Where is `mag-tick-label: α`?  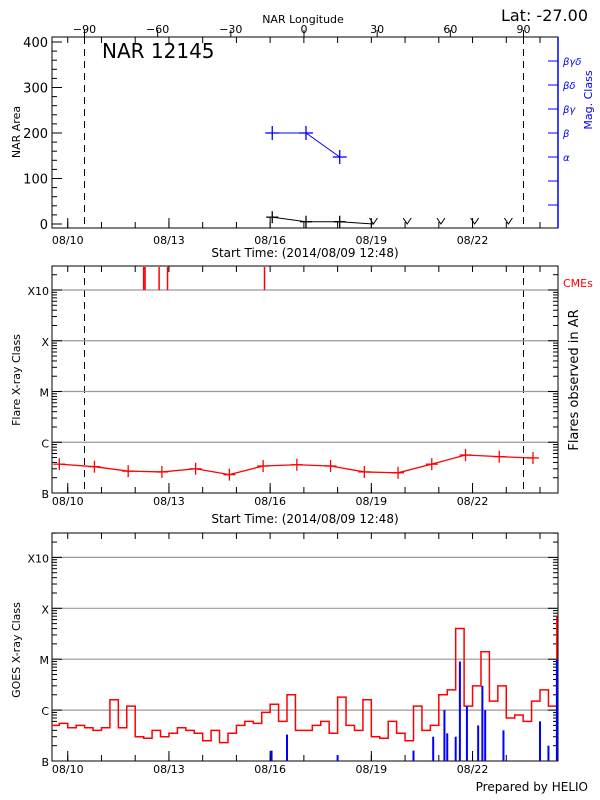
mag-tick-label: α is located at coordinates (566, 158).